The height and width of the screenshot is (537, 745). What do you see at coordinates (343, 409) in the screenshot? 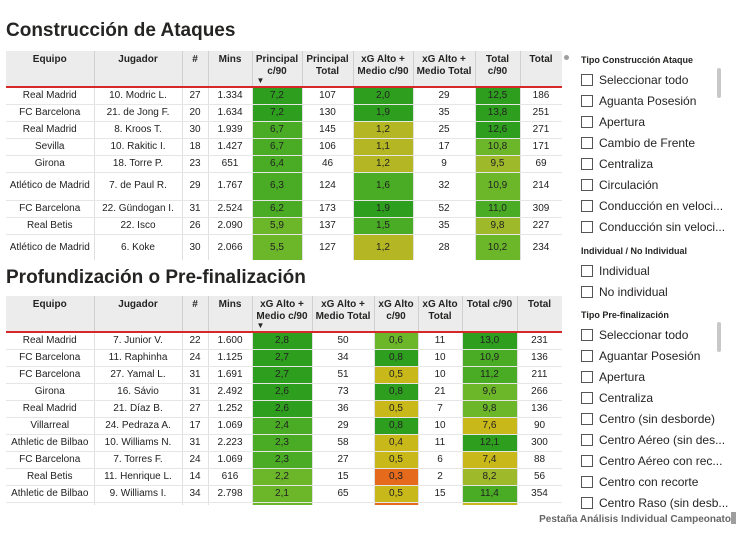
I see `table-cell: 36` at bounding box center [343, 409].